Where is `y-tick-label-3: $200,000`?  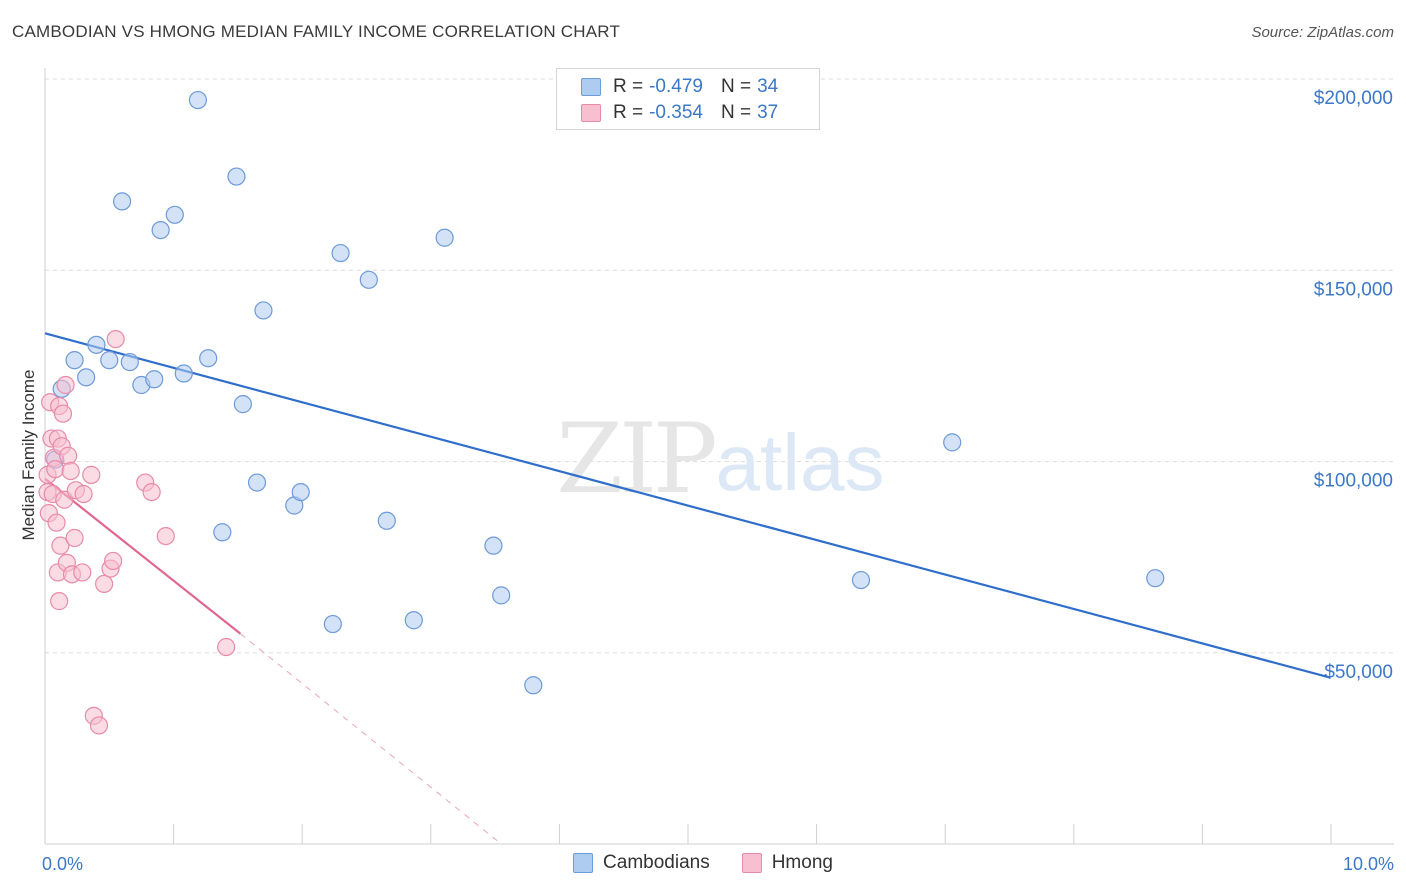
y-tick-label-3: $200,000 is located at coordinates (1353, 98).